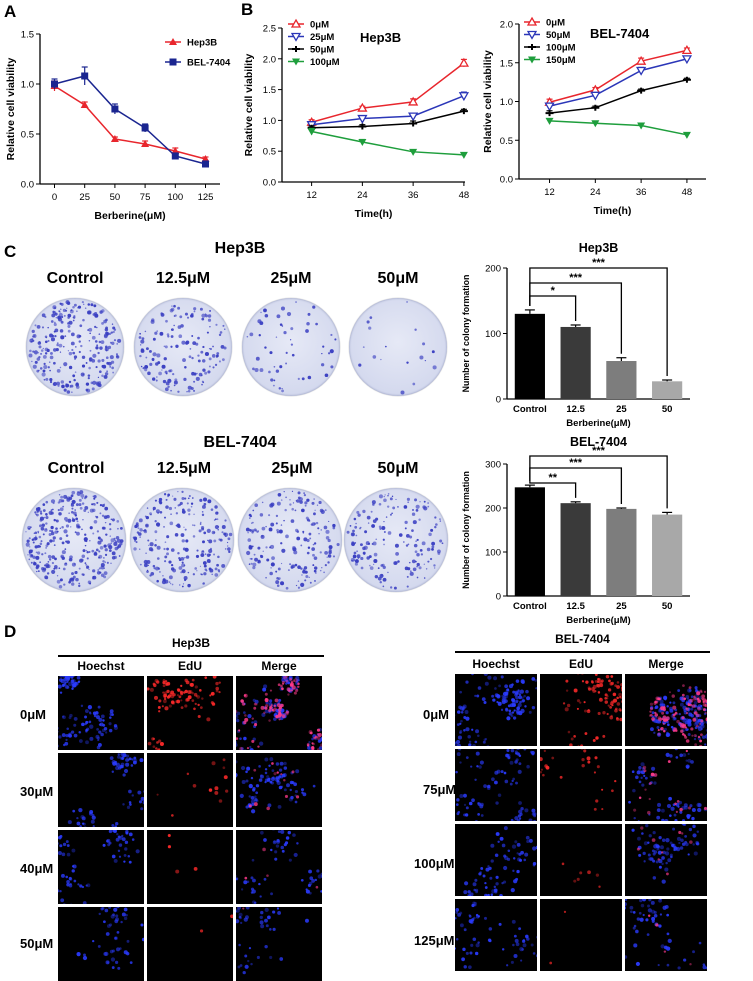 The width and height of the screenshot is (753, 981). What do you see at coordinates (434, 863) in the screenshot?
I see `edu-row-label-bel7404-2: 100μM` at bounding box center [434, 863].